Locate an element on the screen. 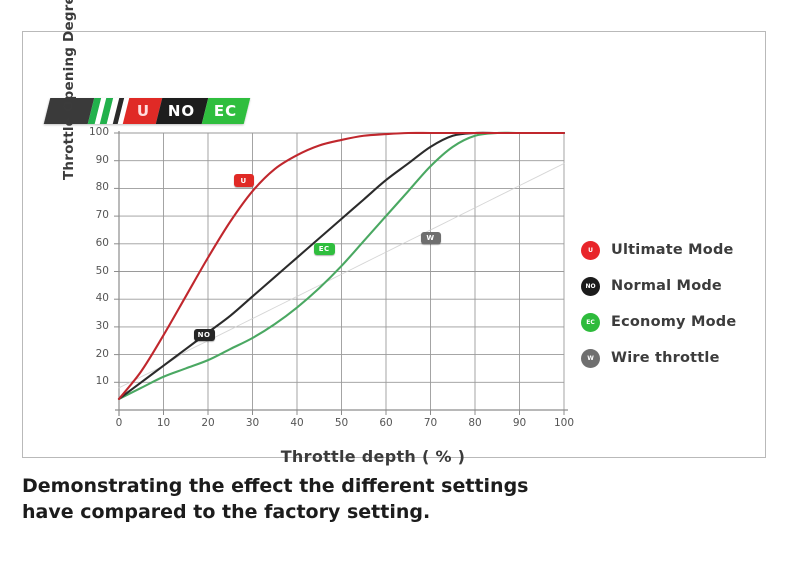  legend-item-ultimate-mode: U Ultimate Mode is located at coordinates (658, 250).